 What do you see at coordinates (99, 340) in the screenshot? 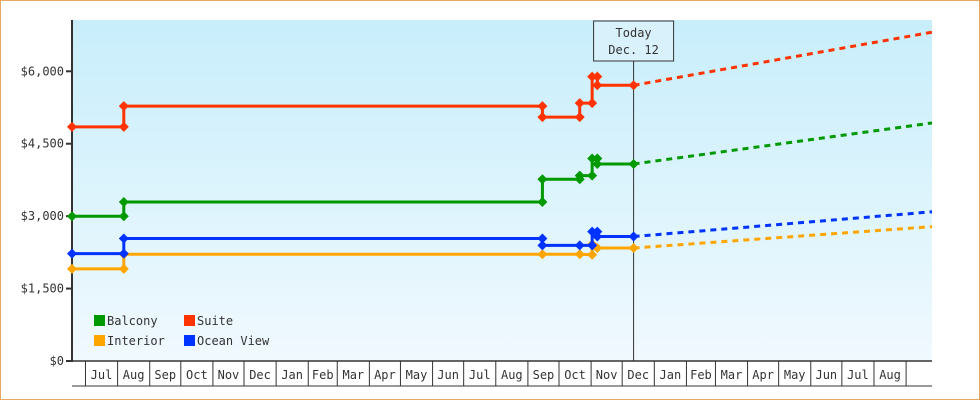
I see `legend-swatch-interior` at bounding box center [99, 340].